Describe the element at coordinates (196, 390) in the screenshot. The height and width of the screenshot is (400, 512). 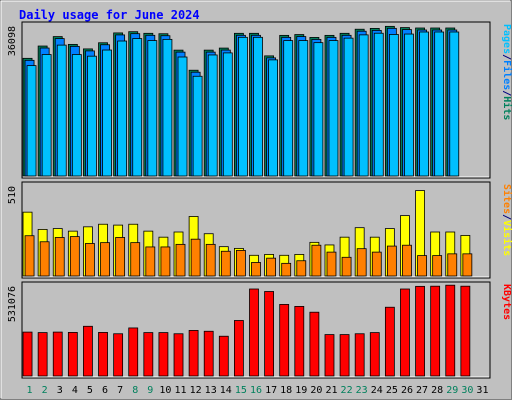
I see `x-tick-label-12: 12` at that location.